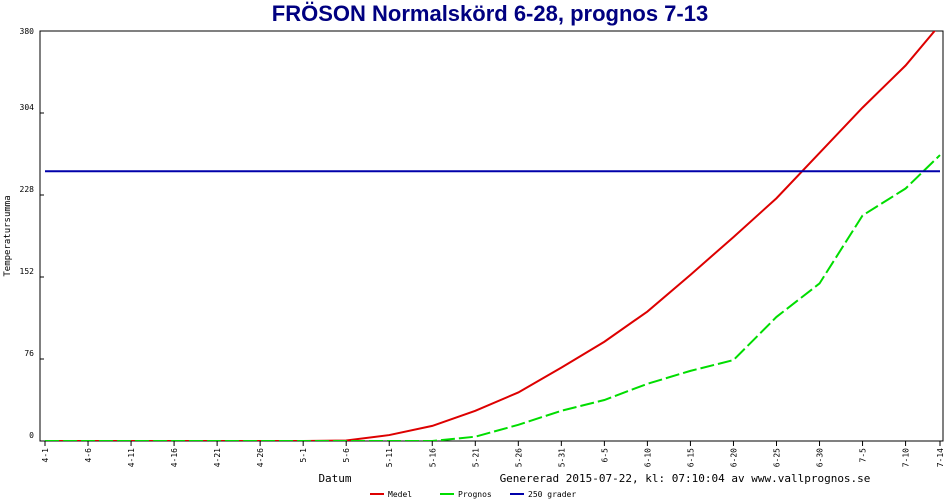 This screenshot has width=950, height=500. What do you see at coordinates (475, 494) in the screenshot?
I see `legend-label: Prognos` at bounding box center [475, 494].